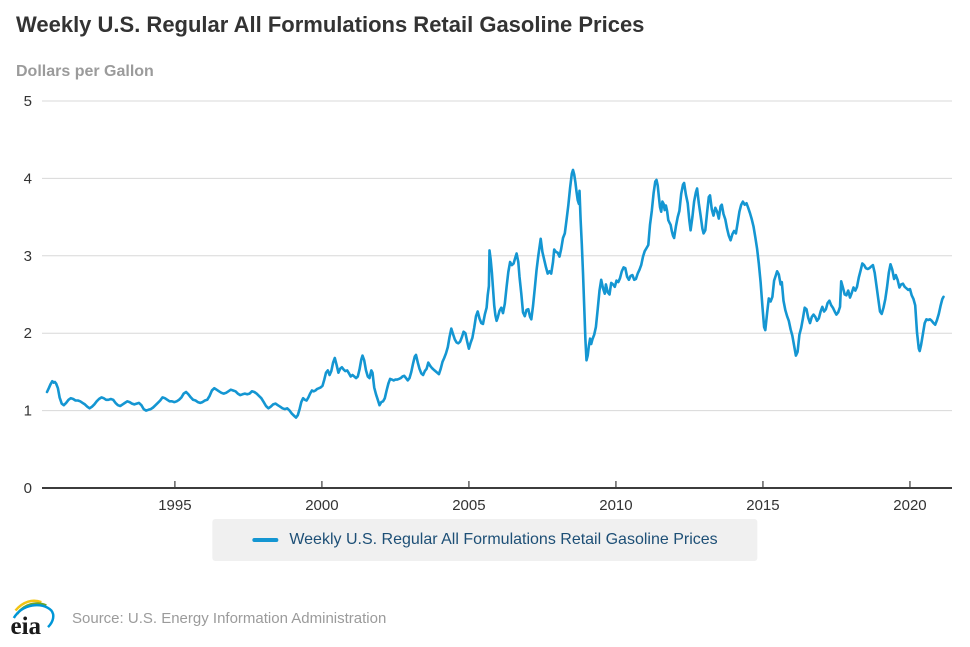  I want to click on eia-logo: eia, so click(33, 619).